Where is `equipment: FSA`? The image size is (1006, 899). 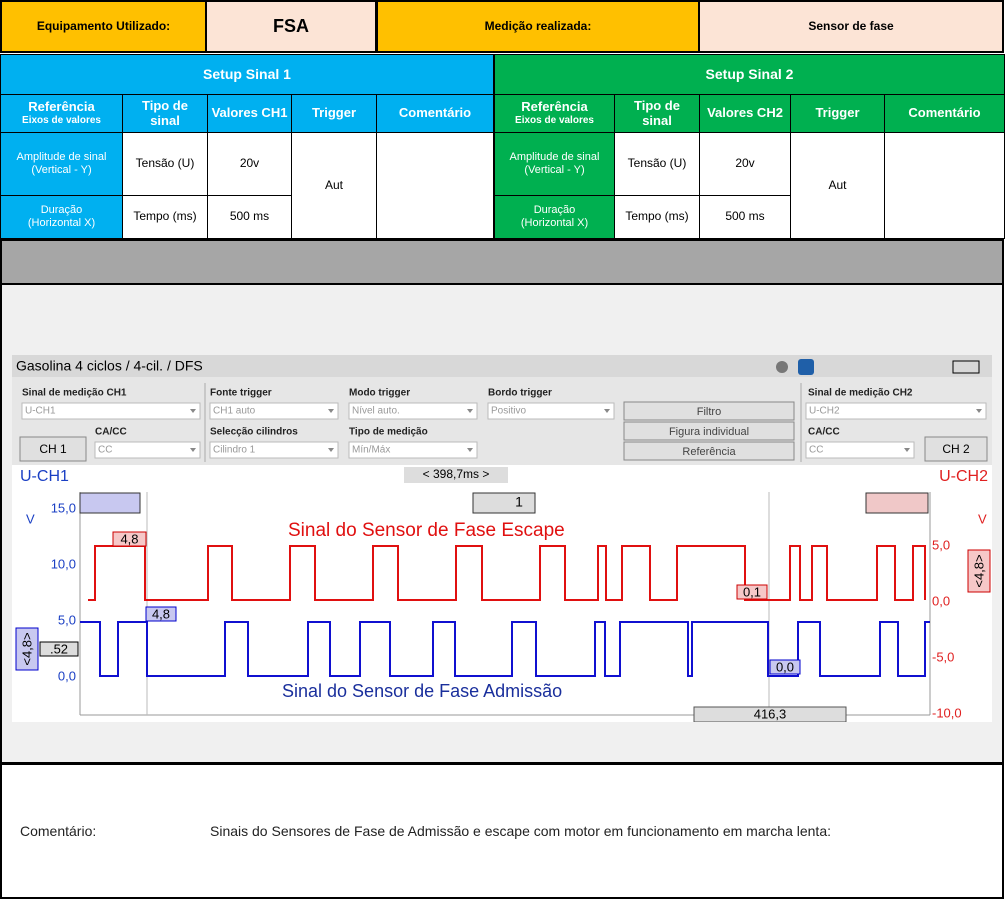 equipment: FSA is located at coordinates (291, 26).